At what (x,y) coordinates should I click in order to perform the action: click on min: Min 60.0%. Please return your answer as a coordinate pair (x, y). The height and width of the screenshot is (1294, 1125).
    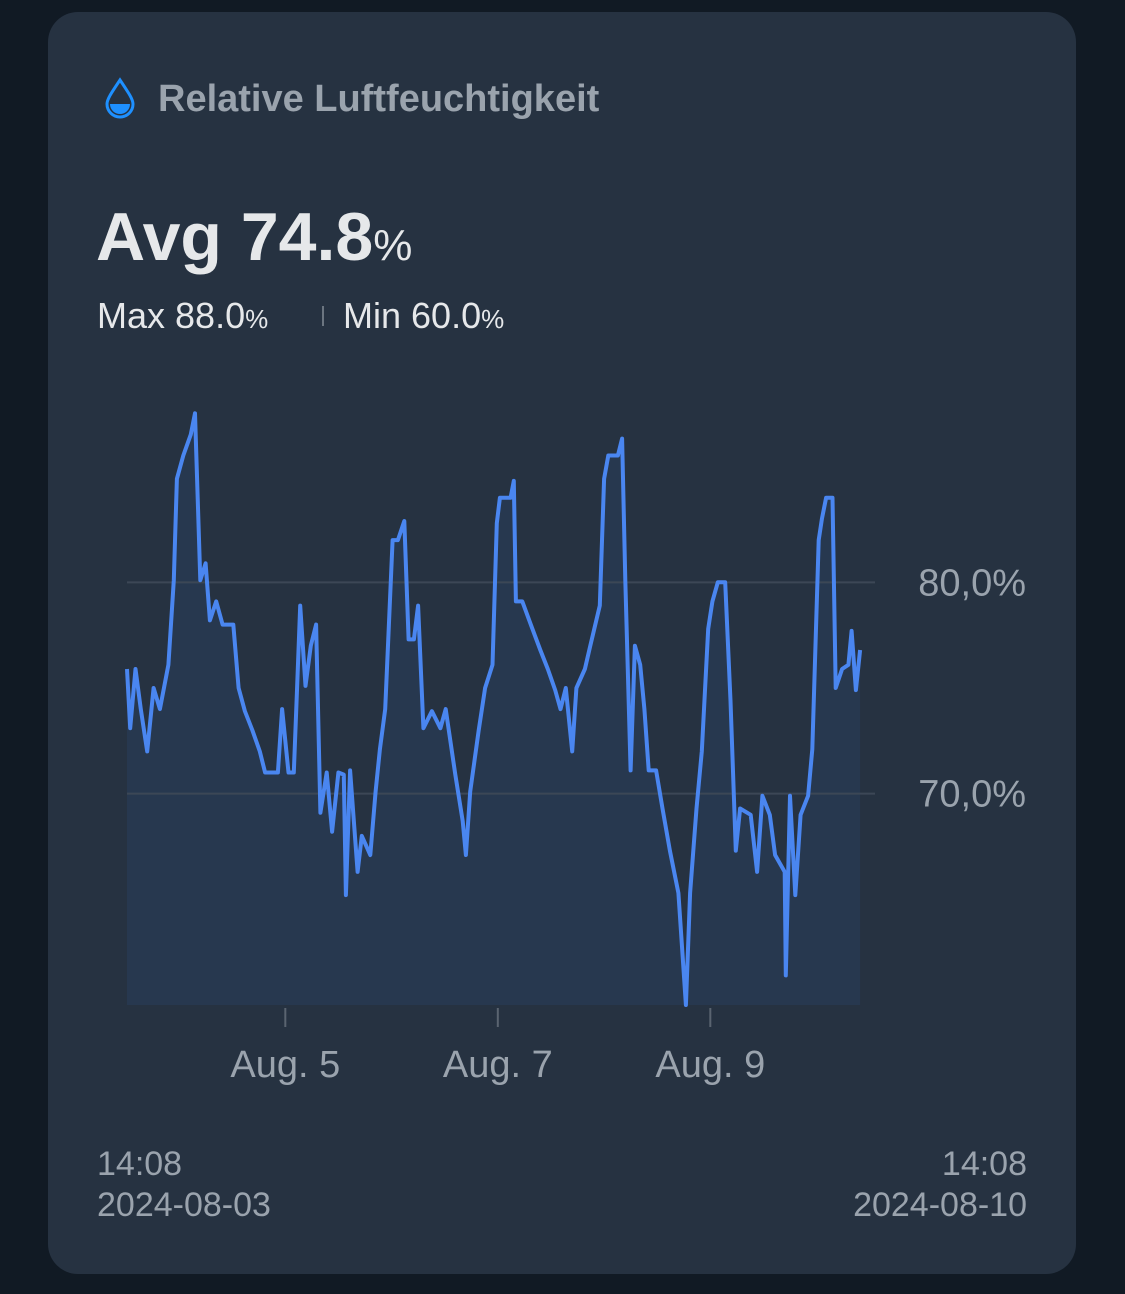
    Looking at the image, I should click on (423, 315).